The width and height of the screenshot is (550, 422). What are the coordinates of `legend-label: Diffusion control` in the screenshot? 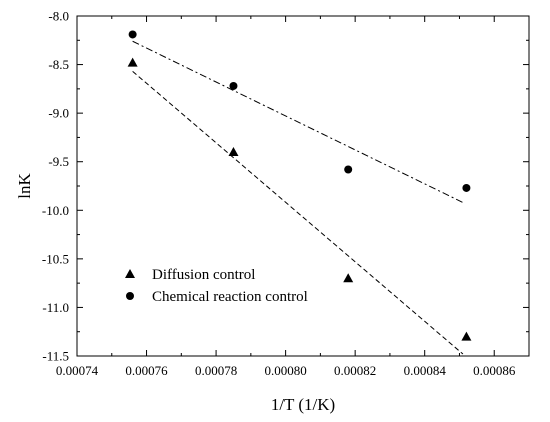 It's located at (203, 275).